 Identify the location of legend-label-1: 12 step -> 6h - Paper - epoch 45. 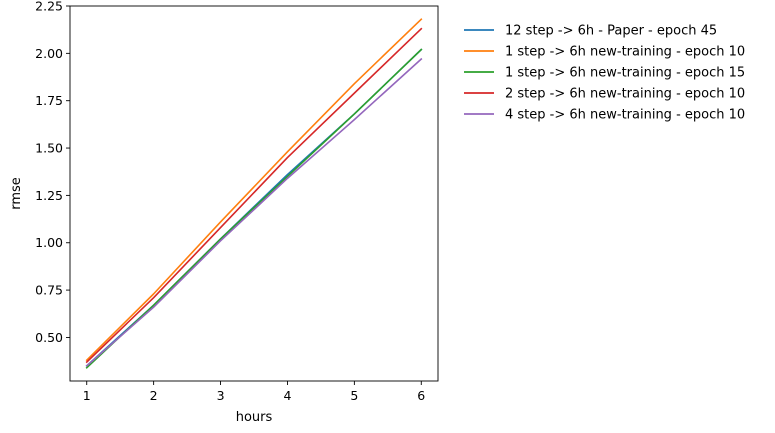
(611, 31).